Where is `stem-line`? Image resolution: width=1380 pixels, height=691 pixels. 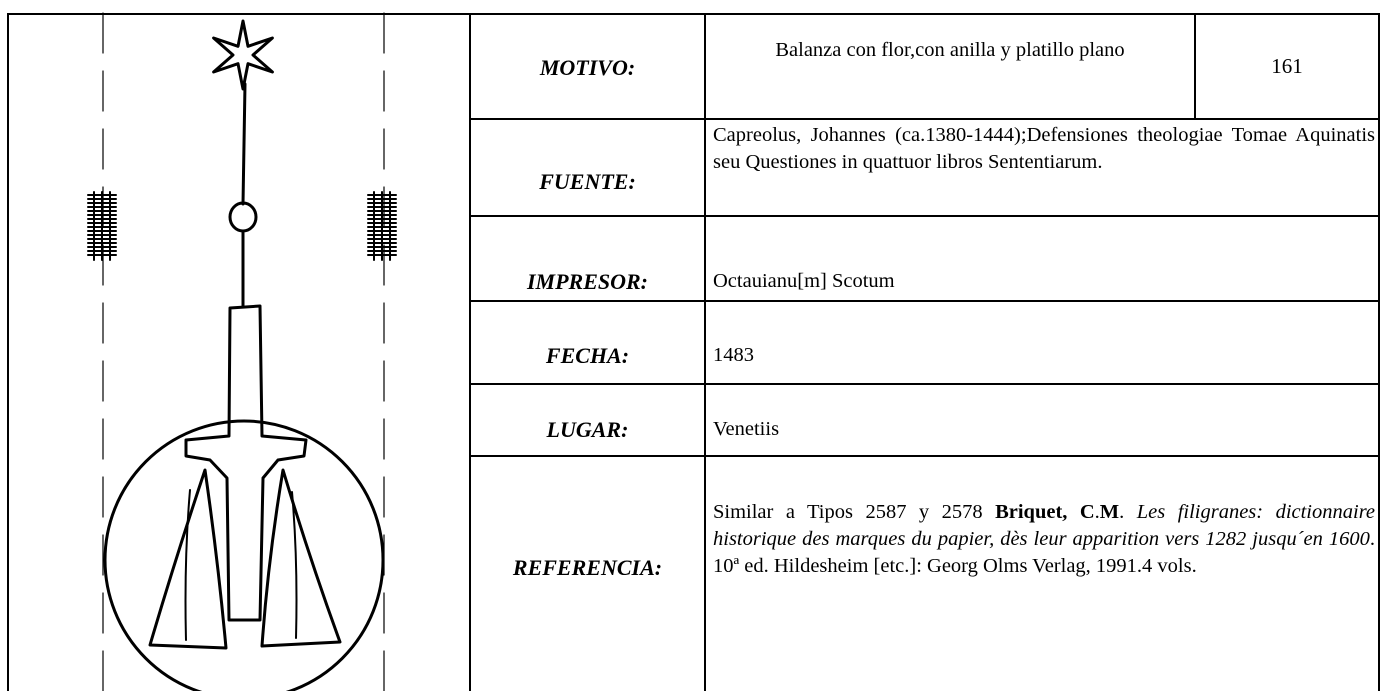
stem-line is located at coordinates (244, 144).